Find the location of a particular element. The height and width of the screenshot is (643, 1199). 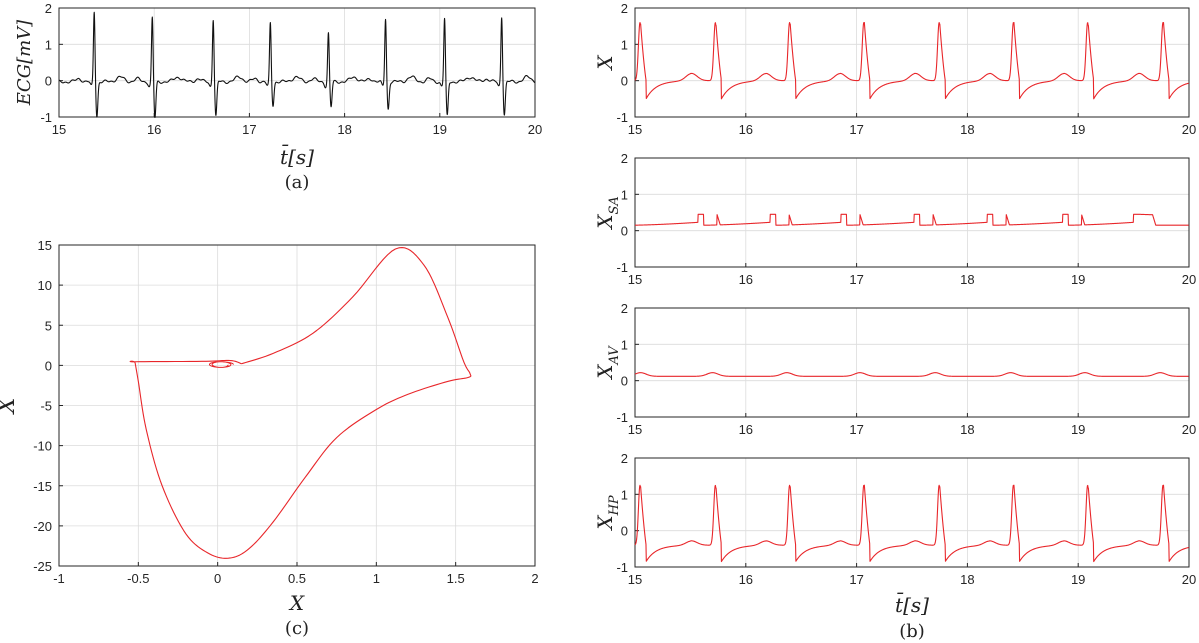

axes-ecg: 15 16 17 18 19 20 -1 0 1 2 is located at coordinates (291, 69).